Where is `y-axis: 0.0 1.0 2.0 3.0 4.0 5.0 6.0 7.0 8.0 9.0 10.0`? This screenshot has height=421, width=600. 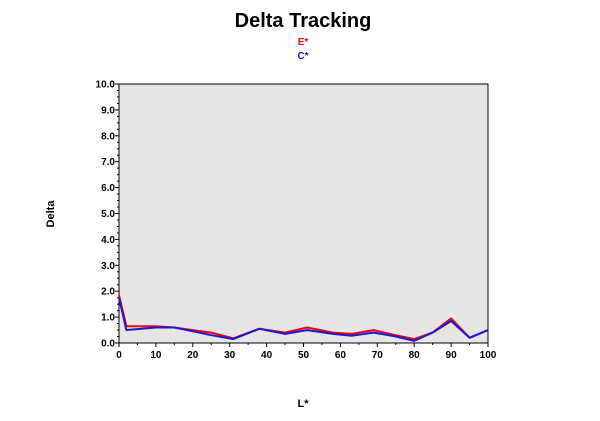 y-axis: 0.0 1.0 2.0 3.0 4.0 5.0 6.0 7.0 8.0 9.0 10.0 is located at coordinates (107, 215).